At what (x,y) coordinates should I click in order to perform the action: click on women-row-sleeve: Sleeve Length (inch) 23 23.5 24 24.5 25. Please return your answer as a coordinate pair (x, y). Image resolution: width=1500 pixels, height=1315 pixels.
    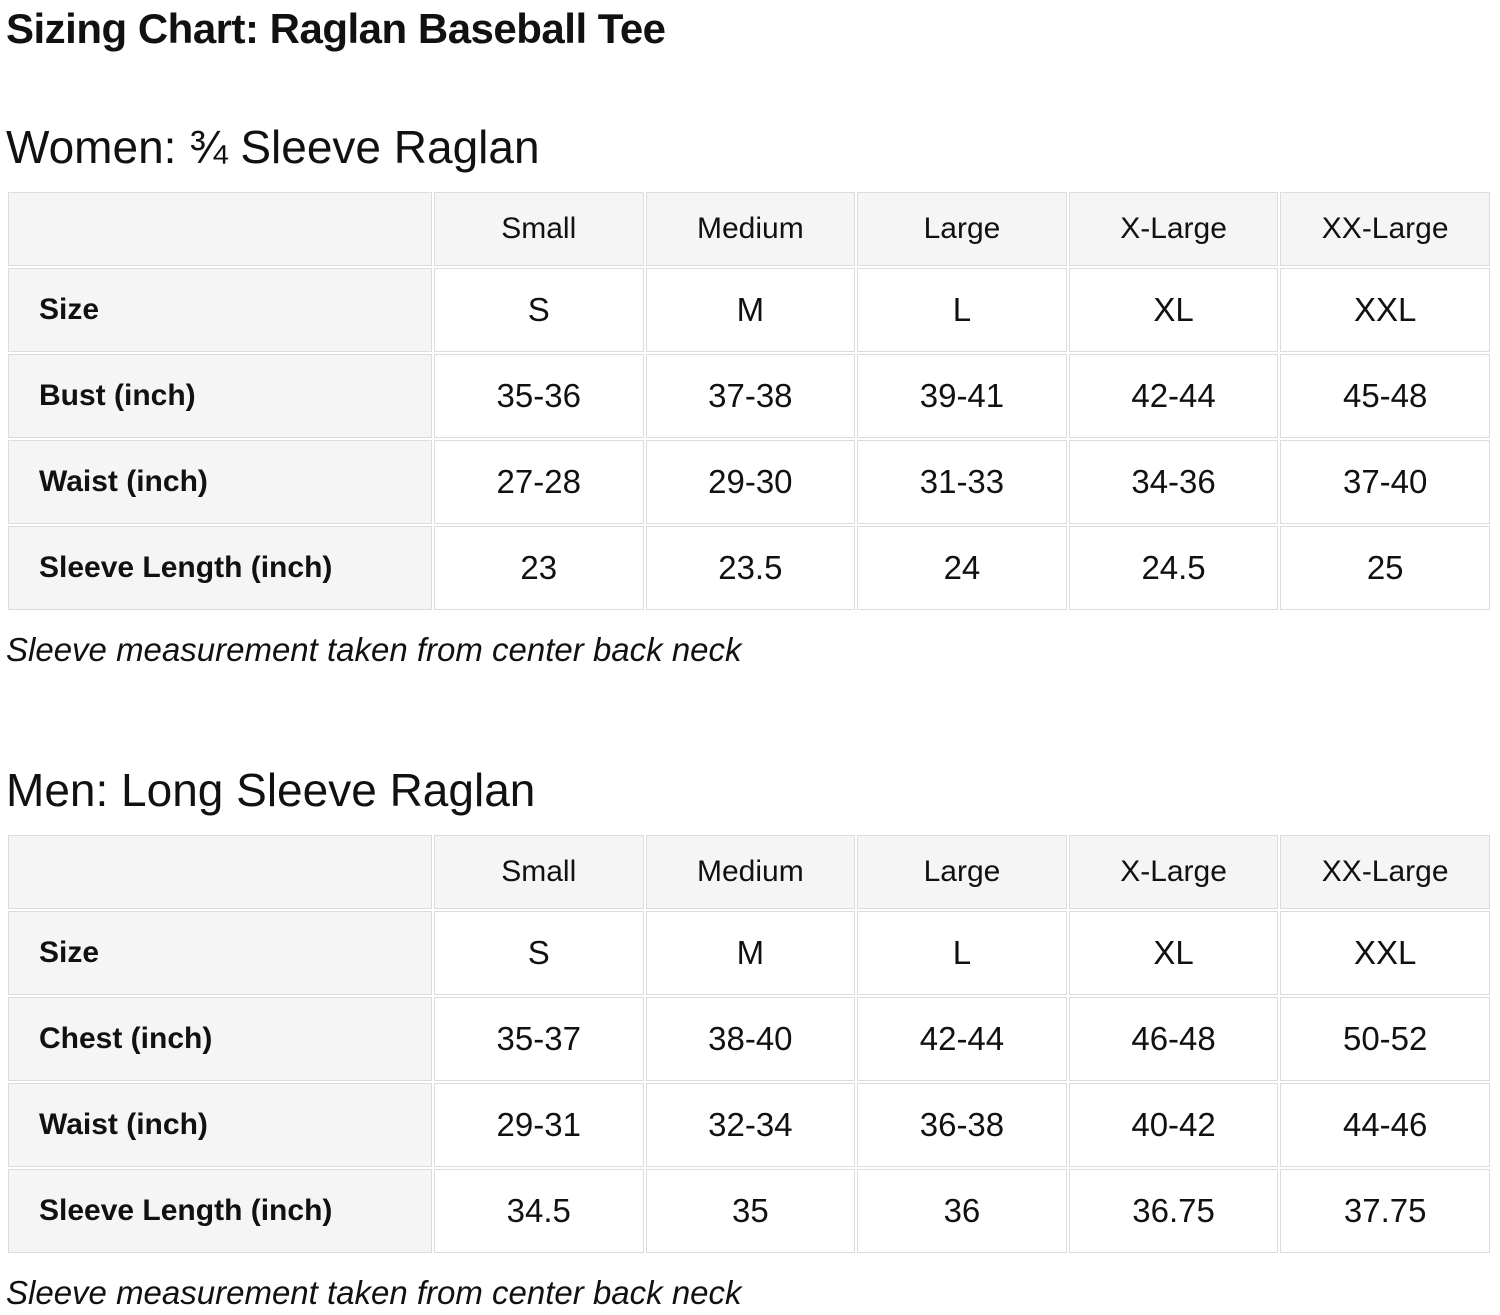
    Looking at the image, I should click on (749, 567).